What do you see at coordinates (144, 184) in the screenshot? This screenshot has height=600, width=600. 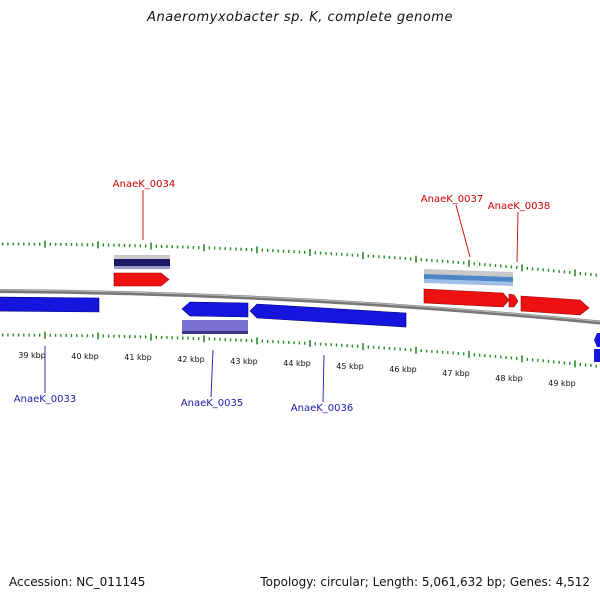 I see `gene-label-anaek-0034: AnaeK_0034` at bounding box center [144, 184].